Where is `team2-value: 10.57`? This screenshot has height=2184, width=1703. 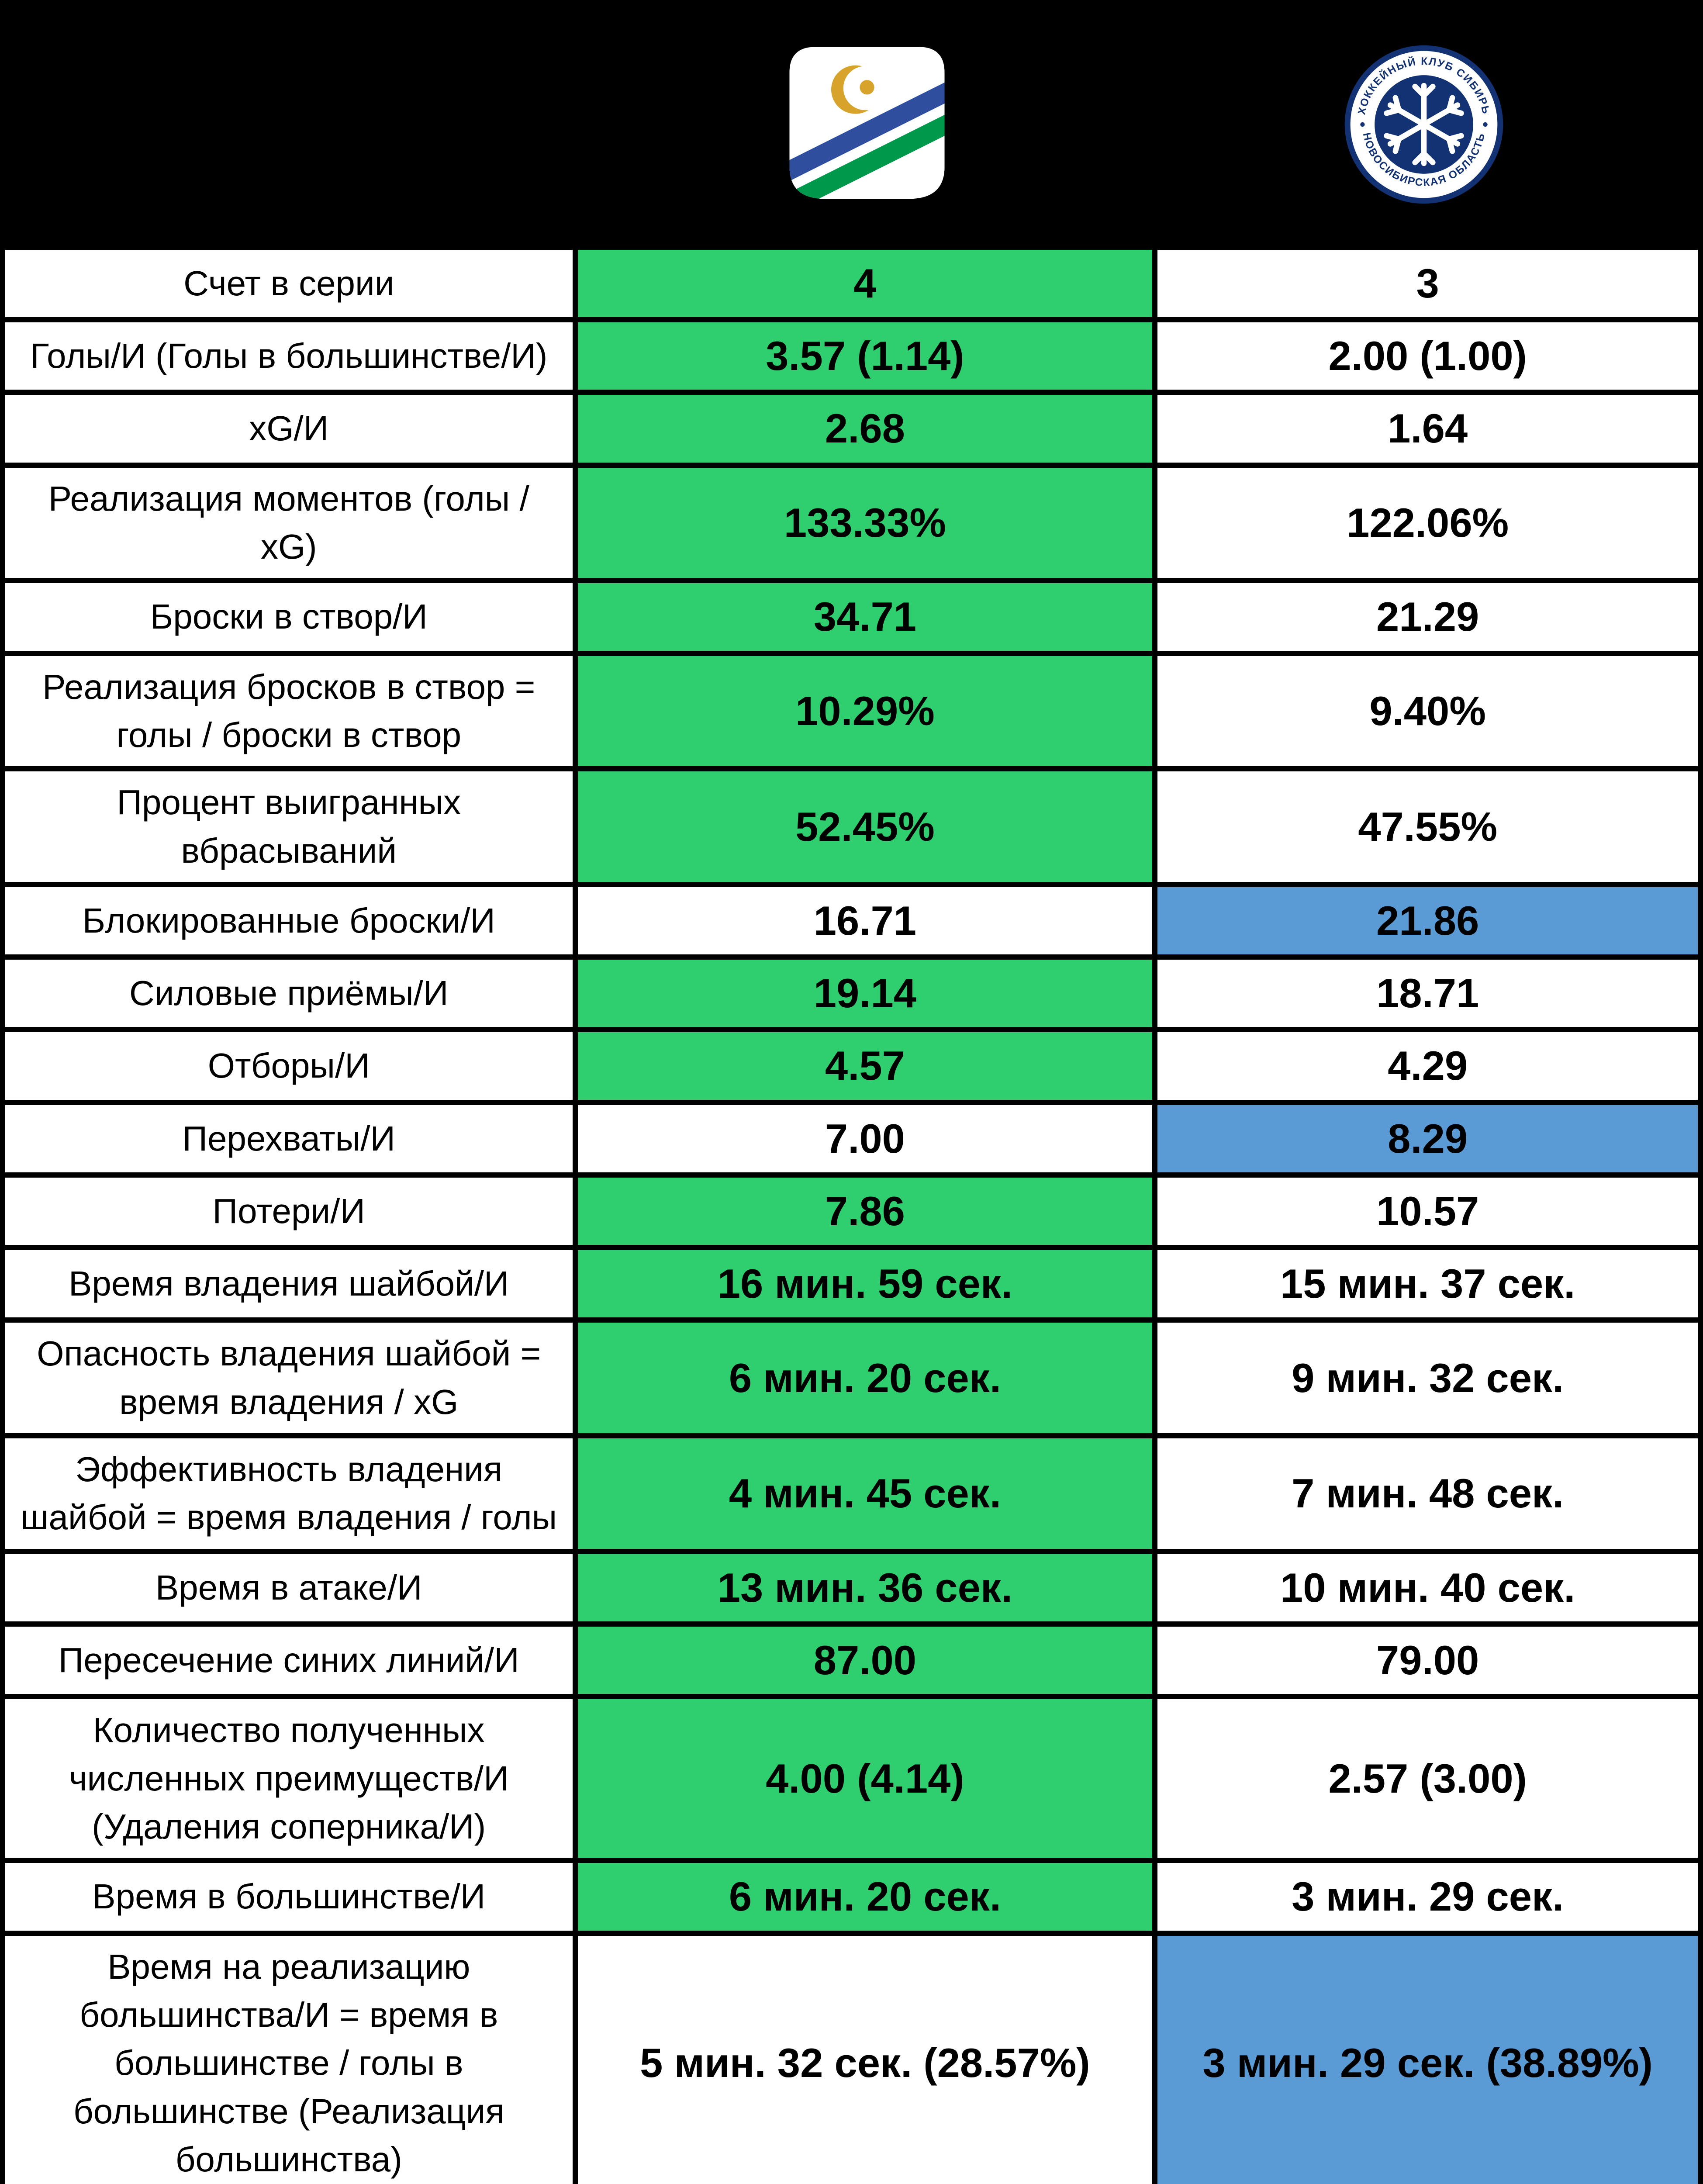
team2-value: 10.57 is located at coordinates (1427, 1211).